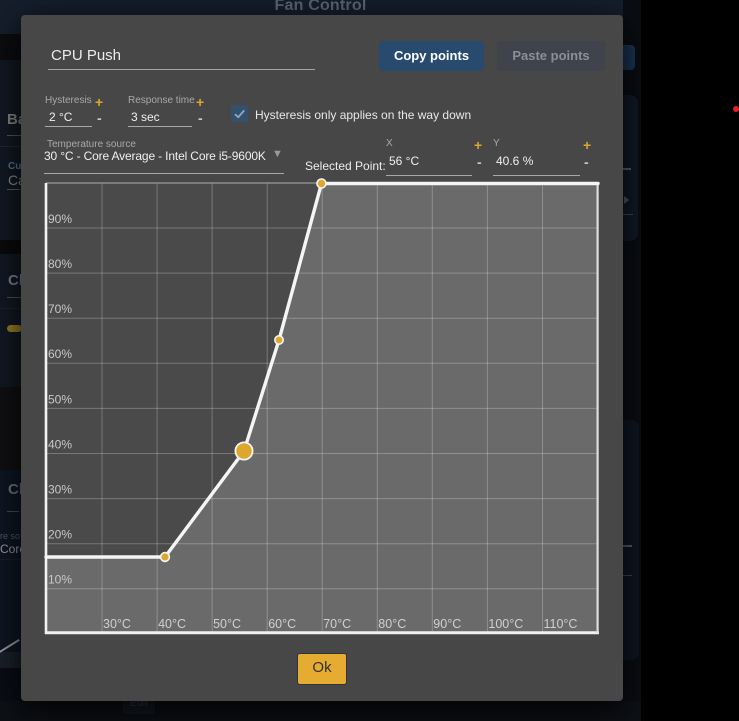 This screenshot has width=739, height=721. I want to click on svg-text: 70%, so click(60, 309).